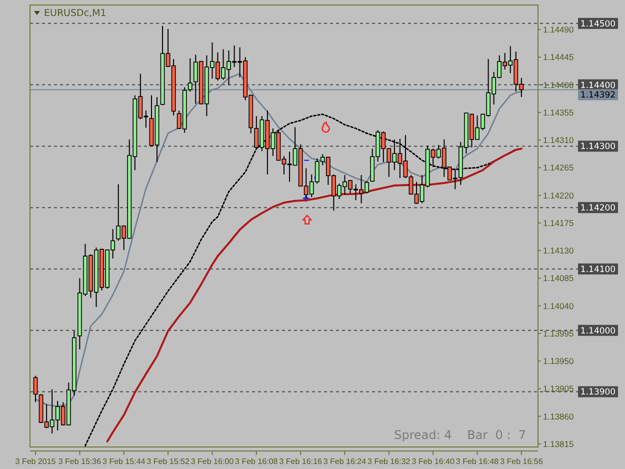 The width and height of the screenshot is (625, 469). Describe the element at coordinates (598, 147) in the screenshot. I see `ref-line-label: 1.14300` at that location.